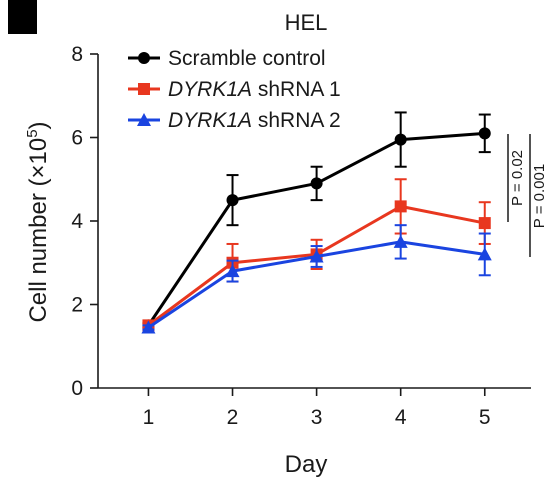 The height and width of the screenshot is (479, 554). I want to click on legend-label: Scramble control, so click(247, 58).